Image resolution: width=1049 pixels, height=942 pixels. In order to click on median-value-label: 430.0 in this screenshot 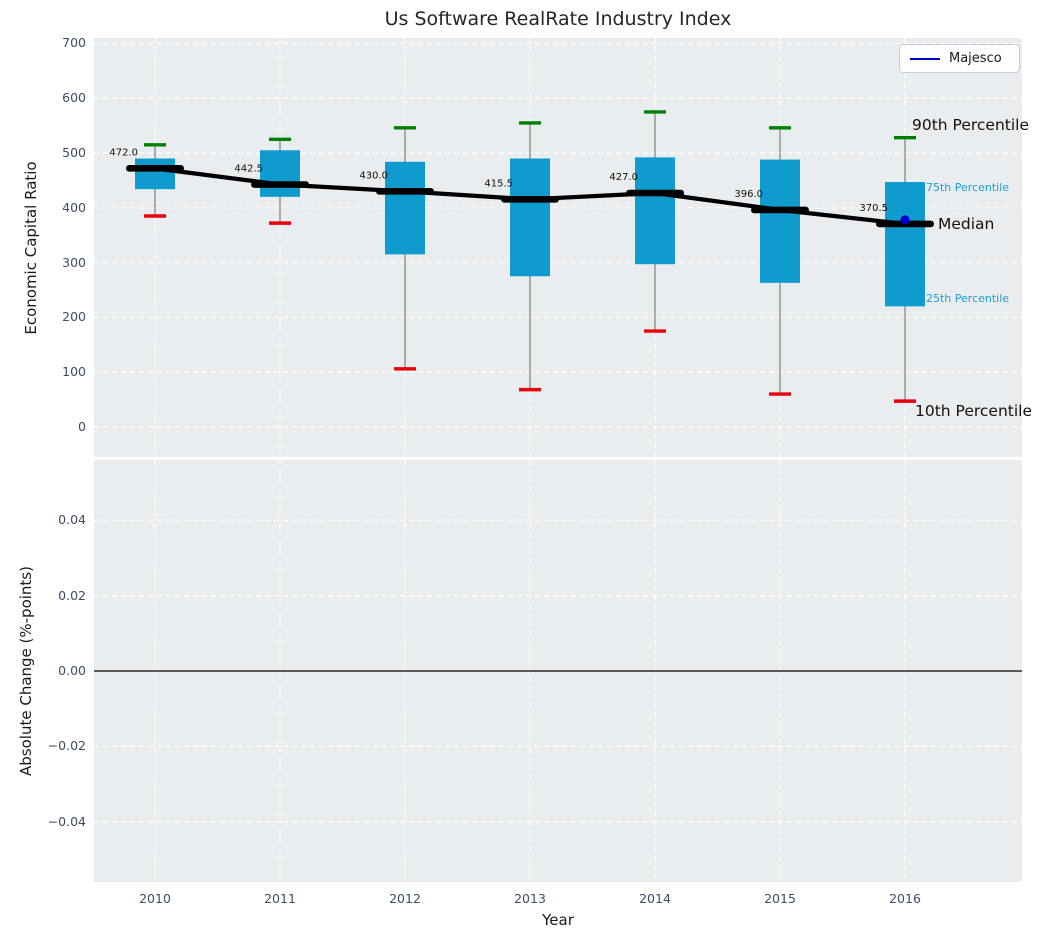, I will do `click(373, 175)`.